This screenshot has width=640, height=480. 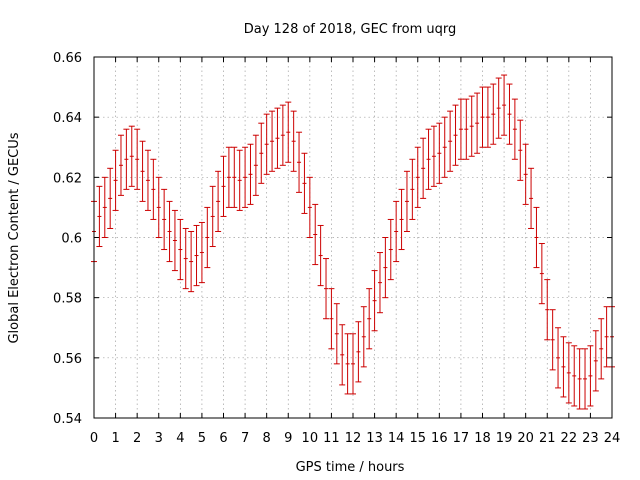 What do you see at coordinates (94, 438) in the screenshot?
I see `x-tick-label: 0` at bounding box center [94, 438].